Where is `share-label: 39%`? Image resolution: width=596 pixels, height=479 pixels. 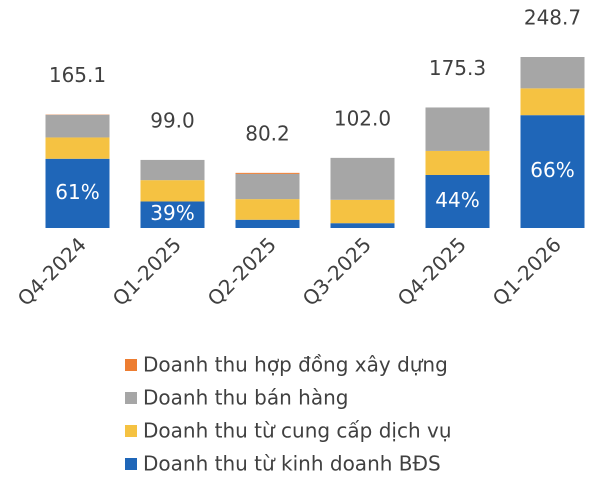
share-label: 39% is located at coordinates (172, 213).